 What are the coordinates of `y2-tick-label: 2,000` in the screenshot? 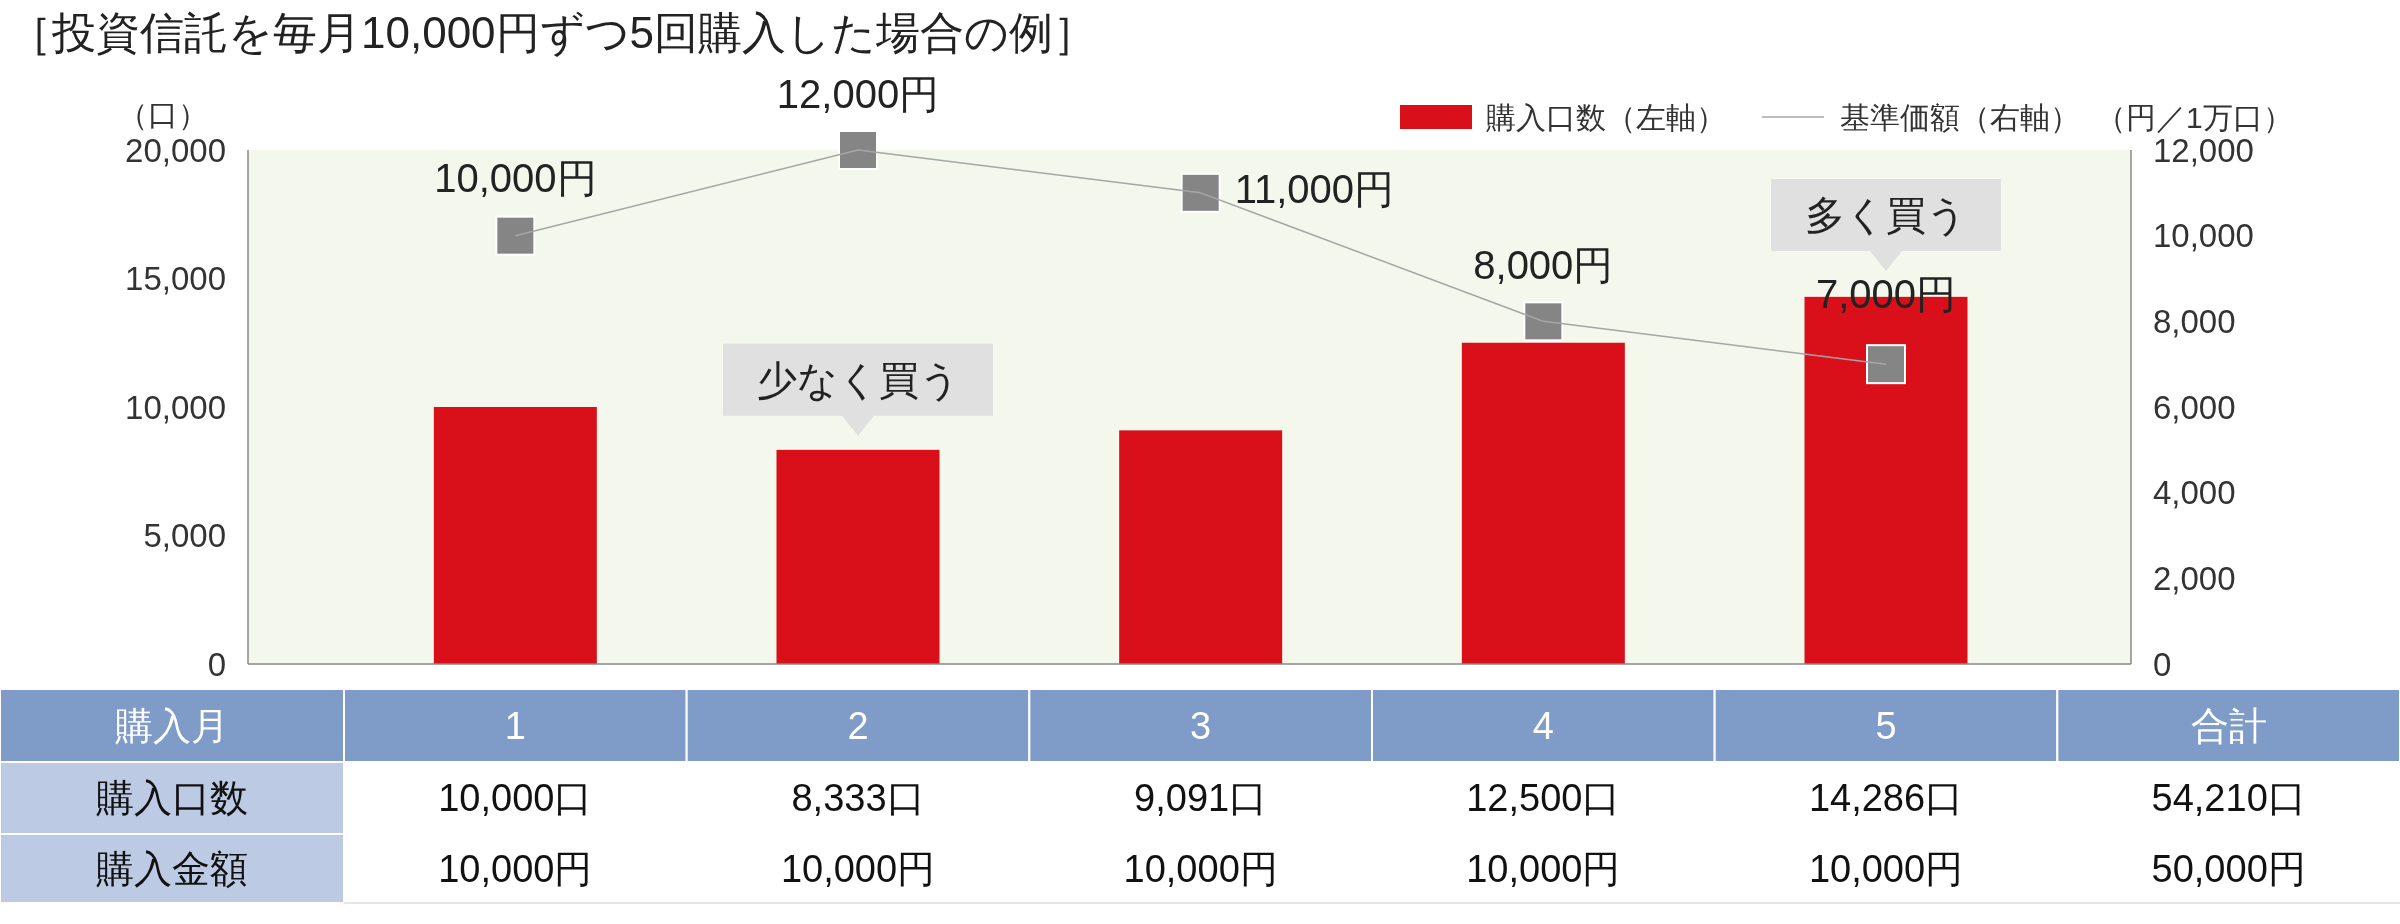 It's located at (2194, 578).